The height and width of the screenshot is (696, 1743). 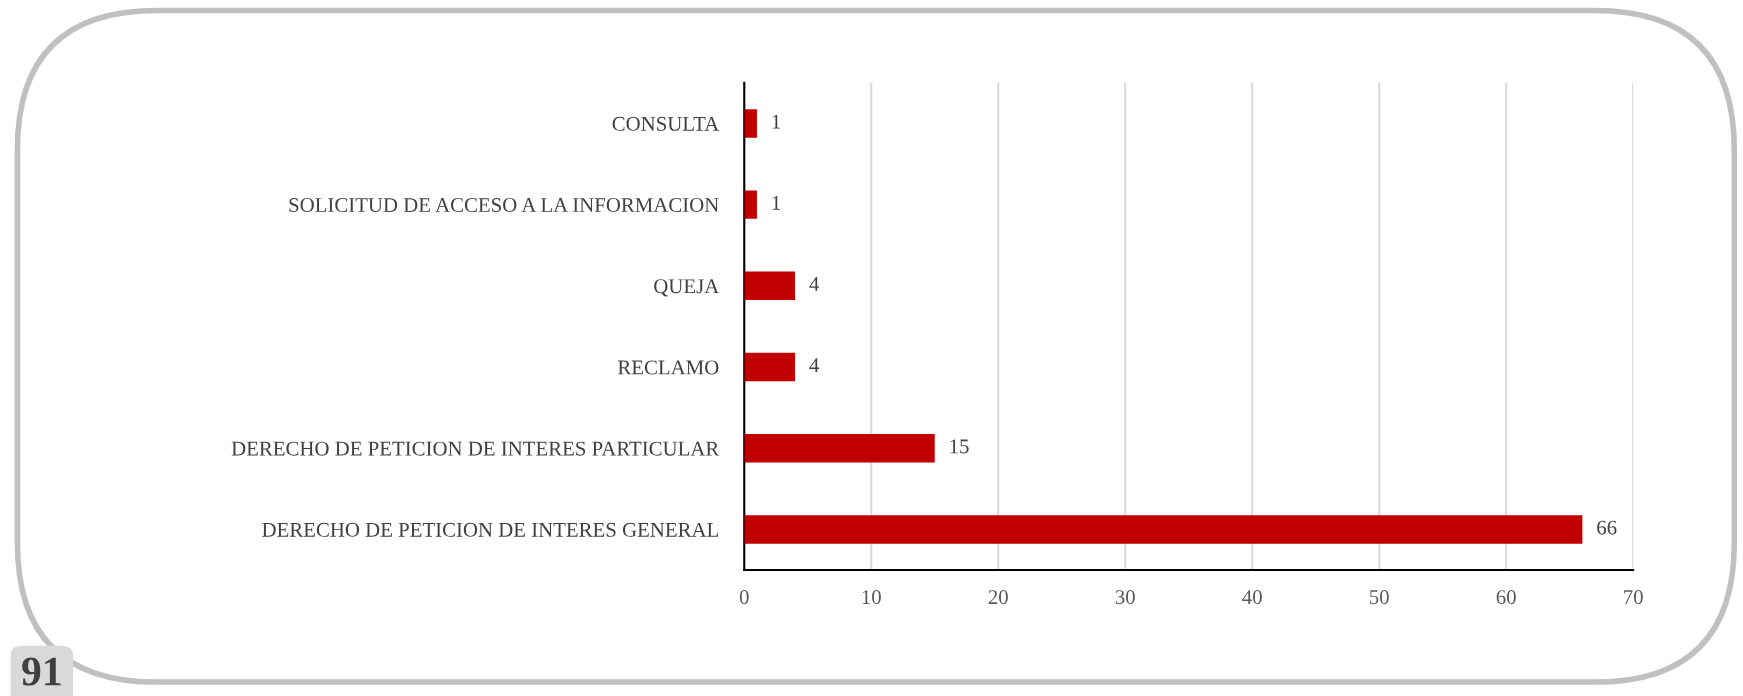 What do you see at coordinates (490, 529) in the screenshot?
I see `y-tick-label: DERECHO DE PETICION DE INTERES GENERAL` at bounding box center [490, 529].